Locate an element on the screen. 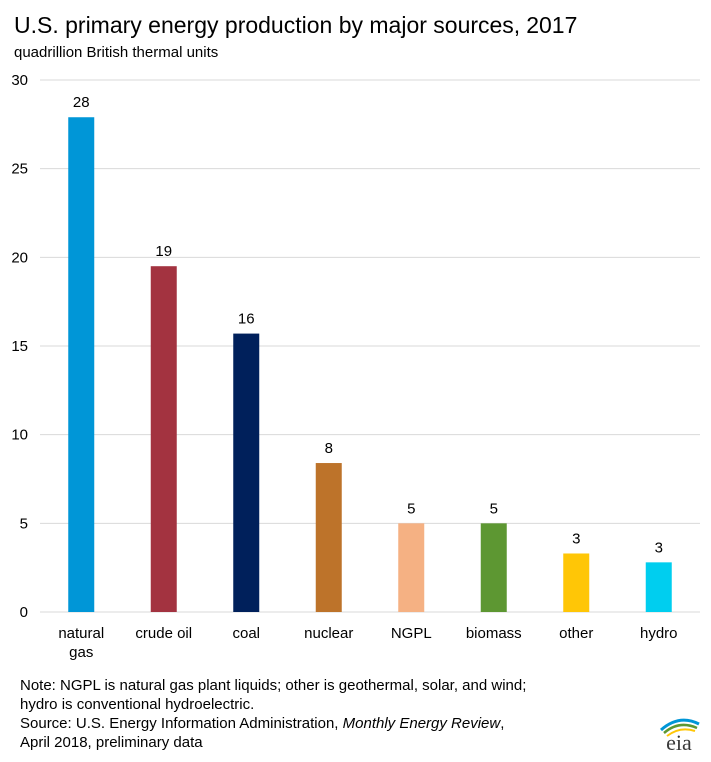 The image size is (711, 762). x-tick-label: natural gas is located at coordinates (81, 643).